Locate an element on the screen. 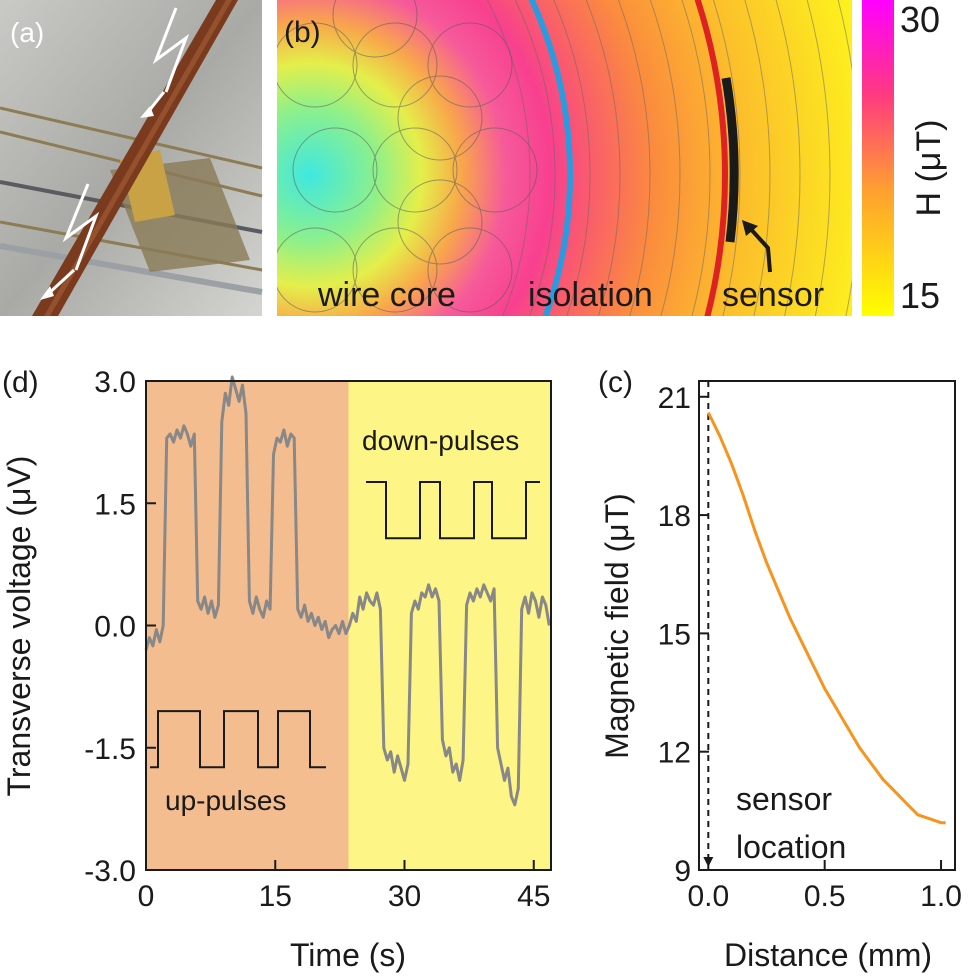 The height and width of the screenshot is (977, 969). series-magnetic-field is located at coordinates (826, 618).